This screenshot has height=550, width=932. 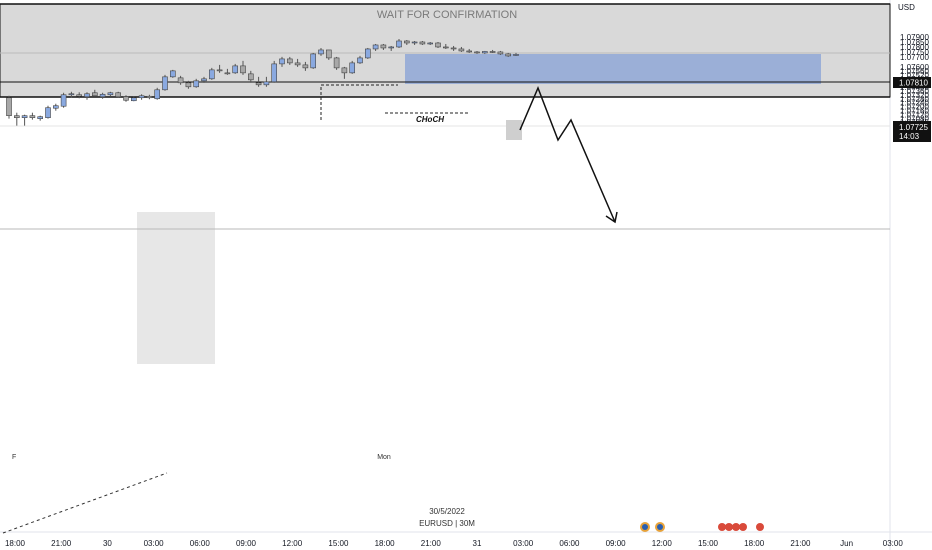 I want to click on time-tick-label: 30, so click(x=107, y=543).